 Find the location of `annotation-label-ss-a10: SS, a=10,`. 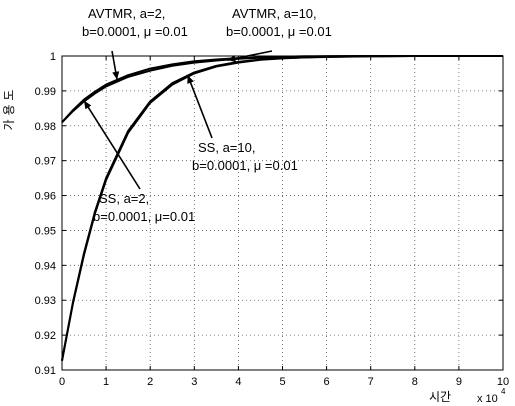

annotation-label-ss-a10: SS, a=10, is located at coordinates (226, 147).